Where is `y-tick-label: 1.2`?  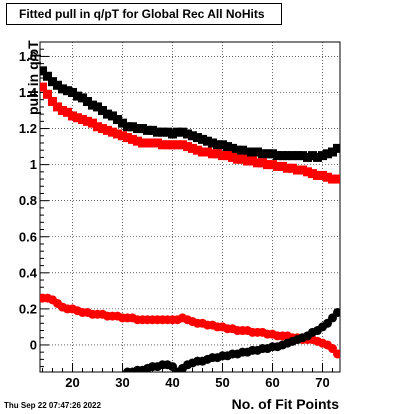
y-tick-label: 1.2 is located at coordinates (28, 128).